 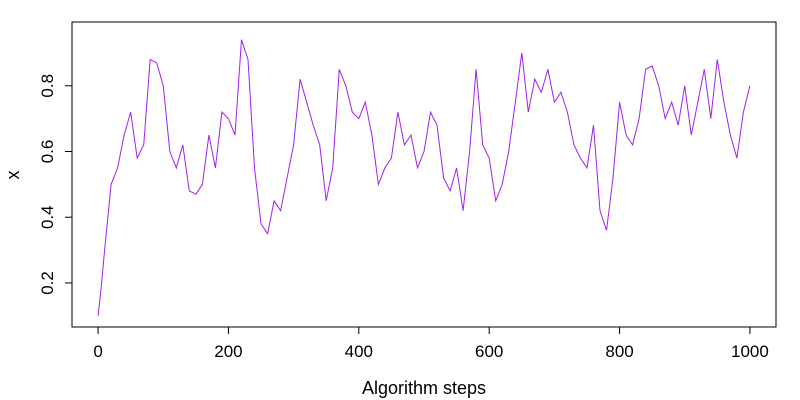 What do you see at coordinates (431, 343) in the screenshot?
I see `x-axis: 0 200 400 600 800 1000` at bounding box center [431, 343].